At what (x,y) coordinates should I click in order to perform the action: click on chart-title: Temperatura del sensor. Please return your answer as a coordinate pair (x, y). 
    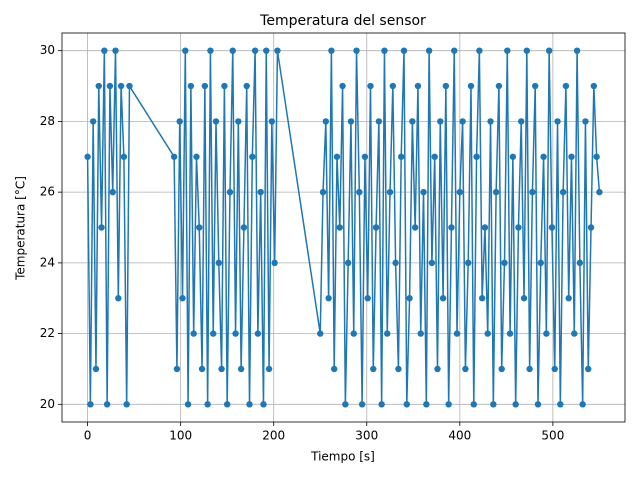
    Looking at the image, I should click on (342, 21).